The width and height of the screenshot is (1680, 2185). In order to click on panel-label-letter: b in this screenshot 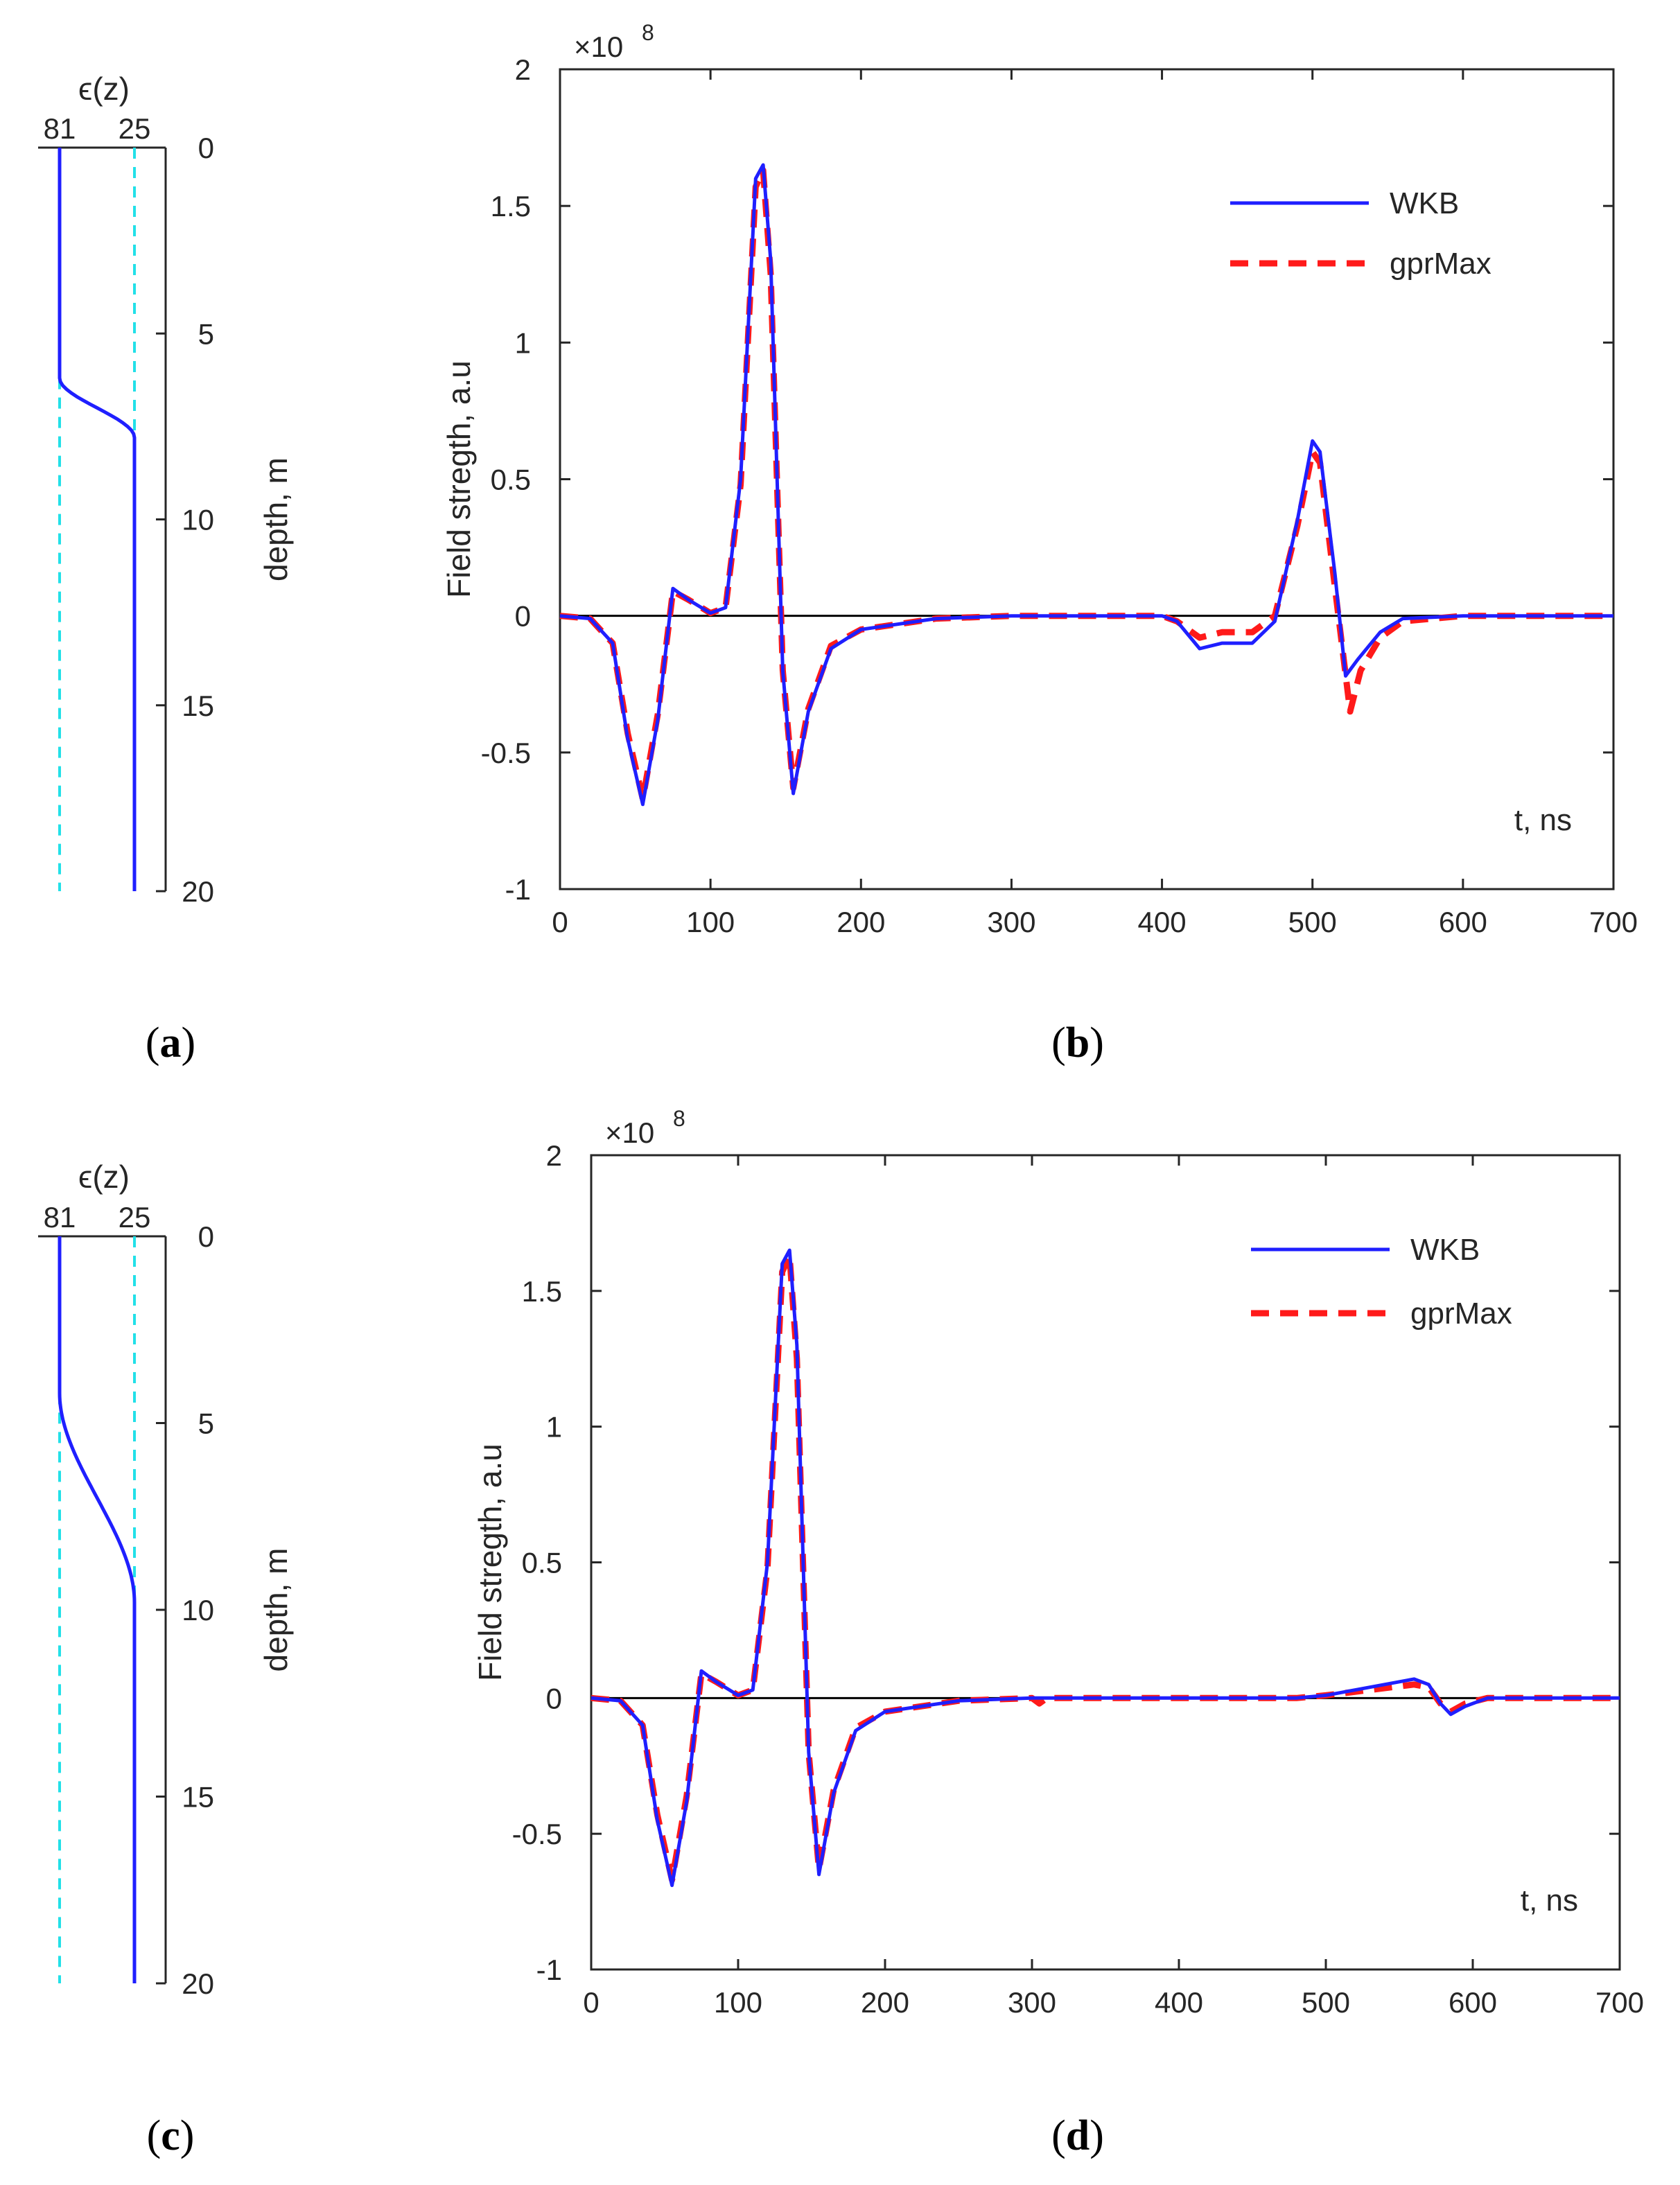, I will do `click(1078, 1043)`.